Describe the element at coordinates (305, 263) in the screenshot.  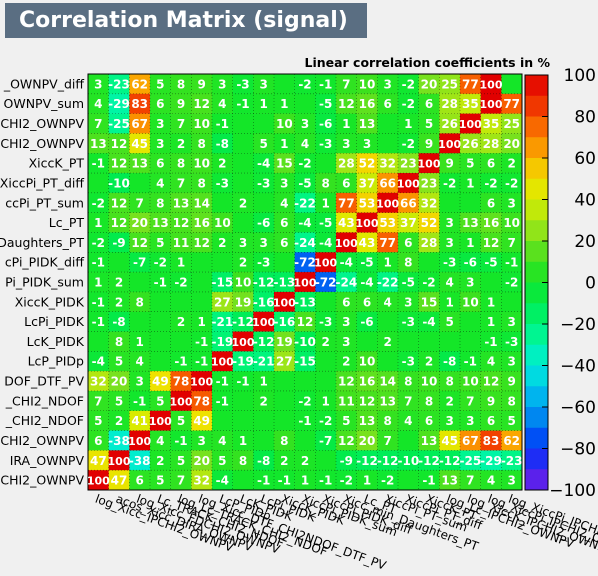
I see `cell-value-label: -72` at that location.